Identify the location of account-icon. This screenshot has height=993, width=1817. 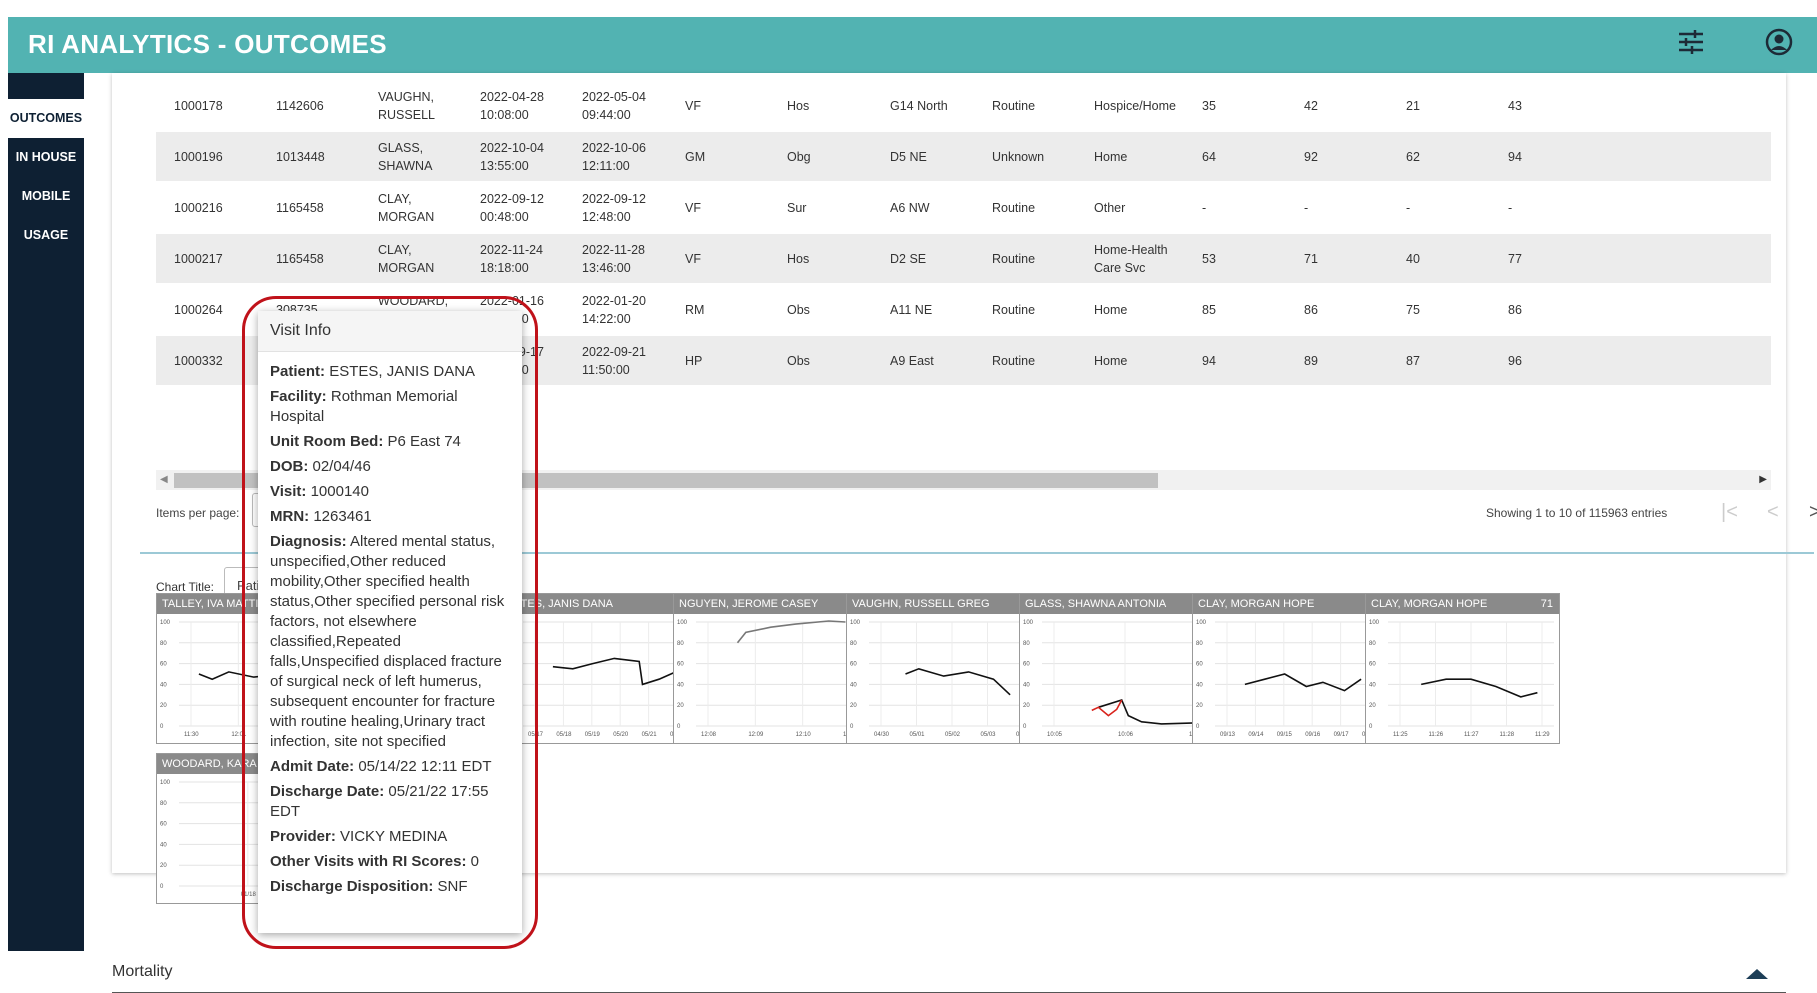
(1779, 44).